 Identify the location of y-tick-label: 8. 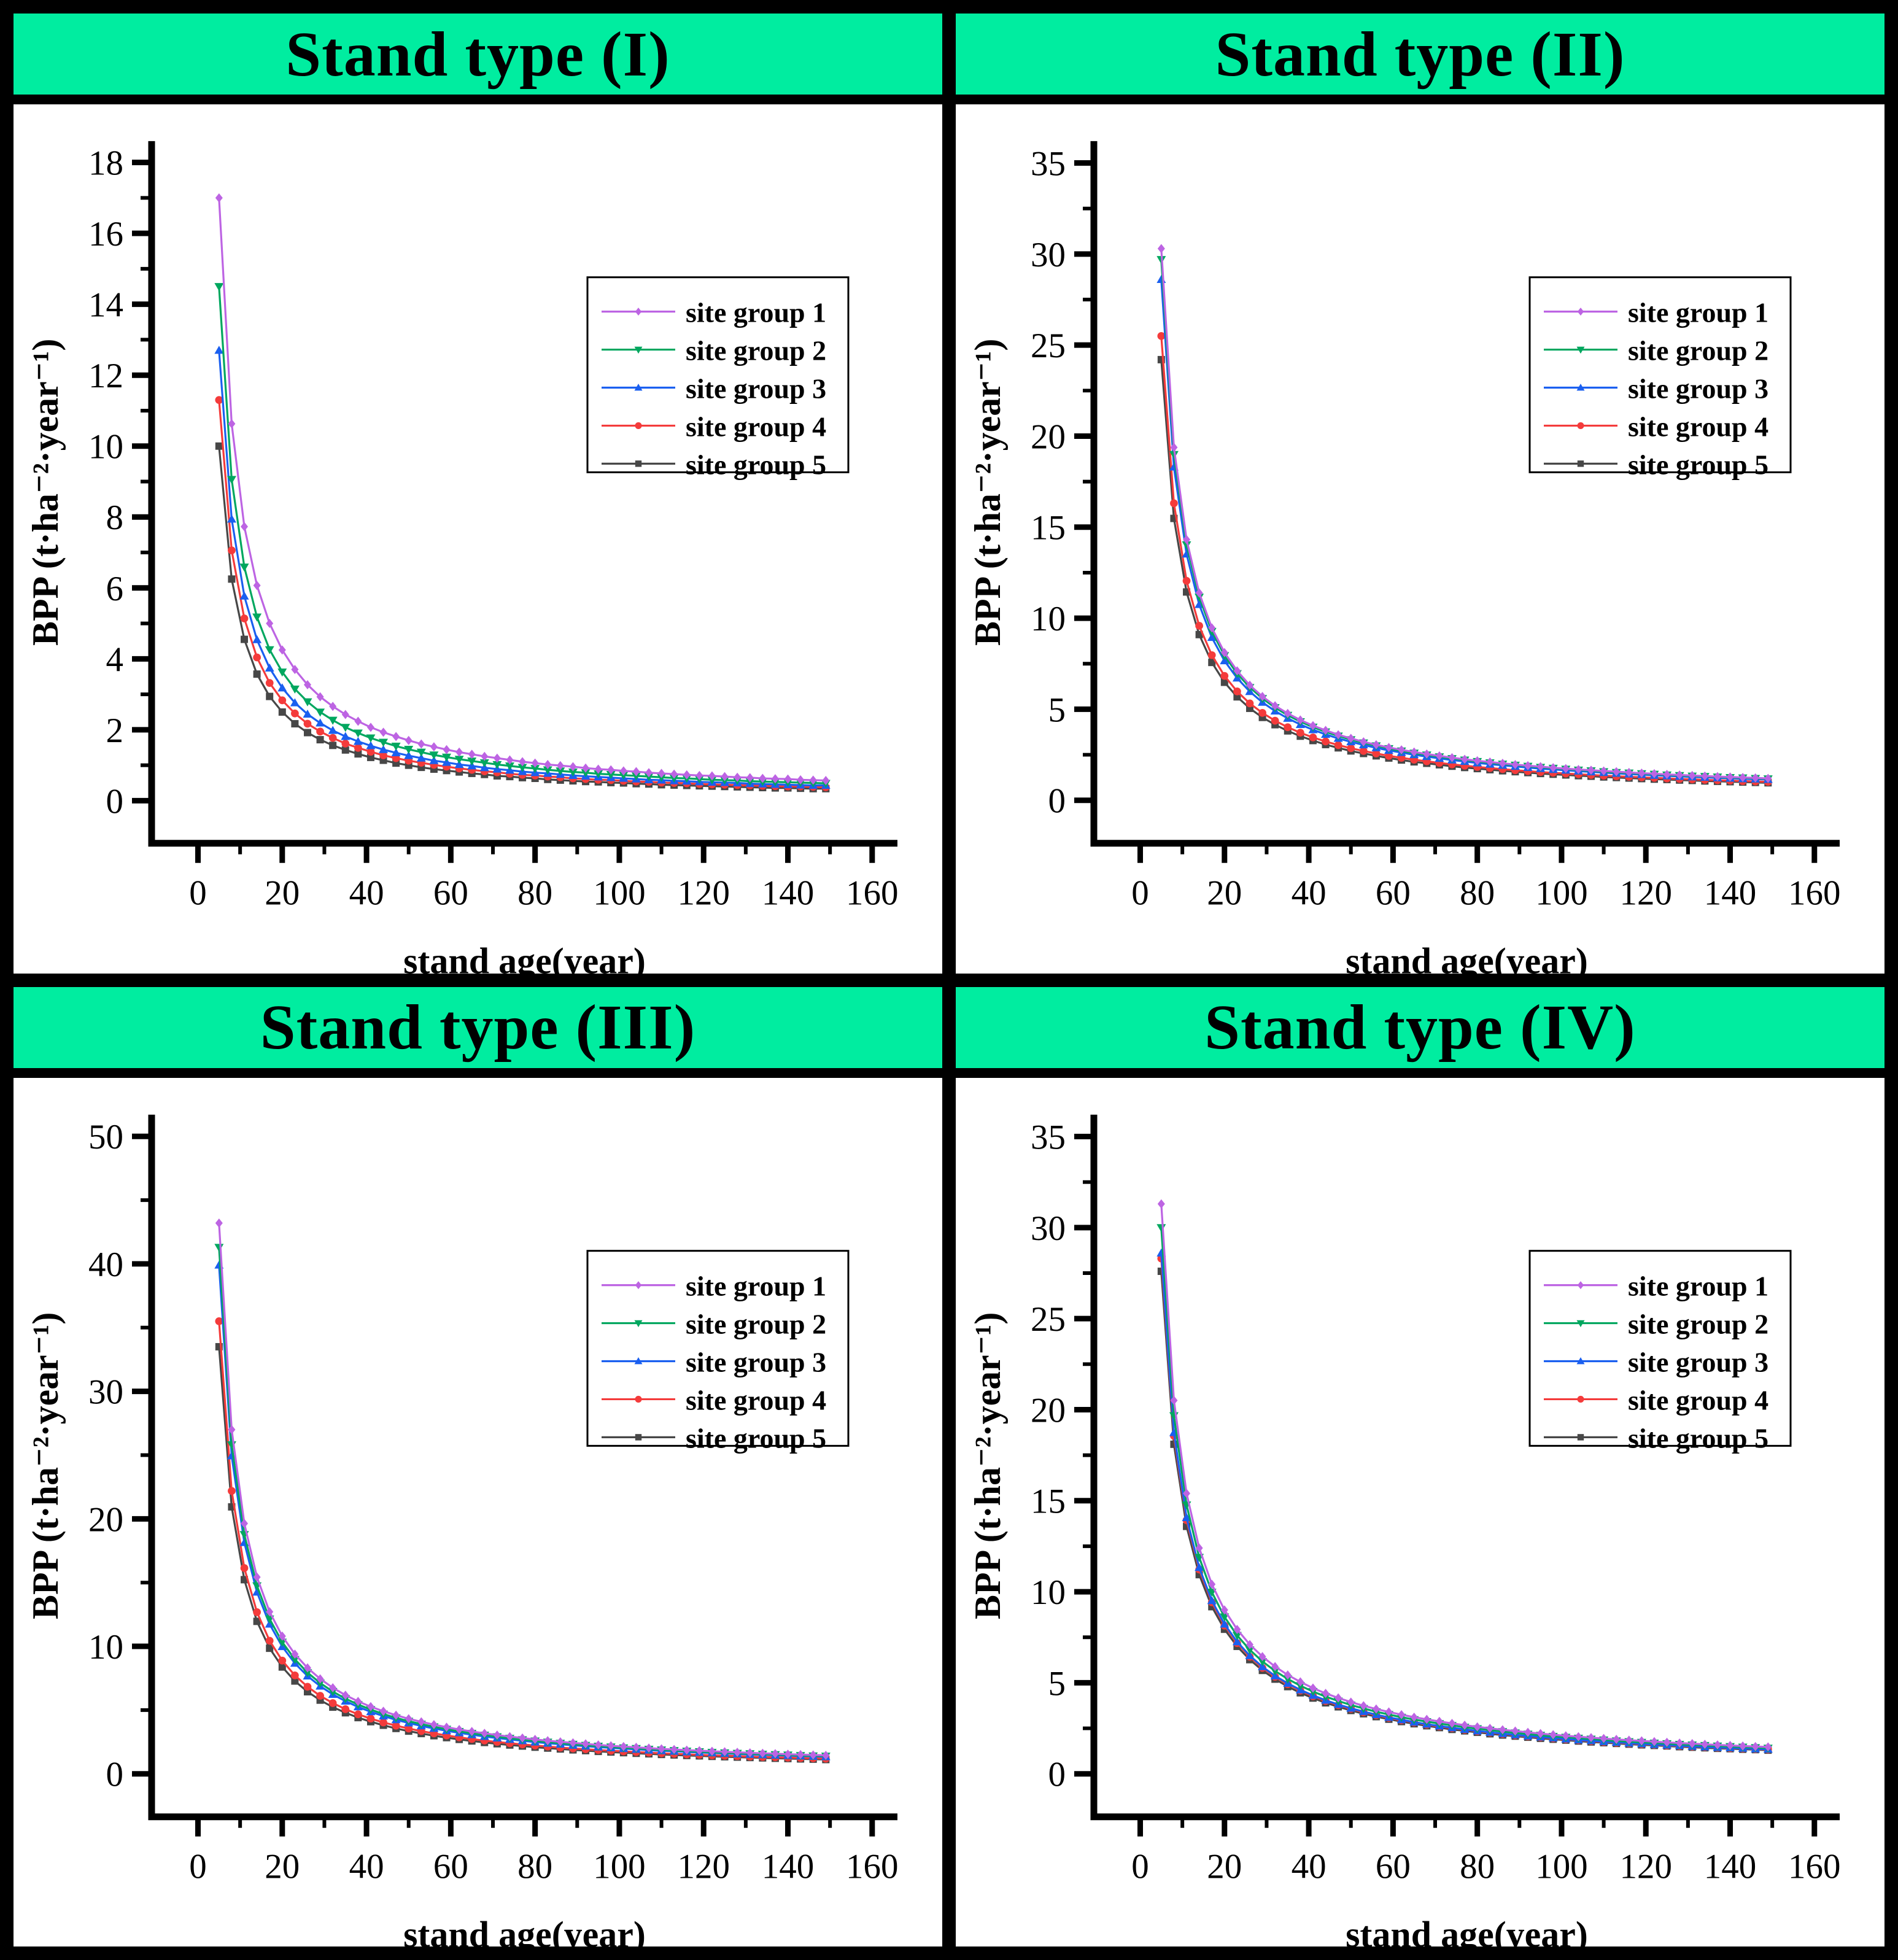
(114, 517).